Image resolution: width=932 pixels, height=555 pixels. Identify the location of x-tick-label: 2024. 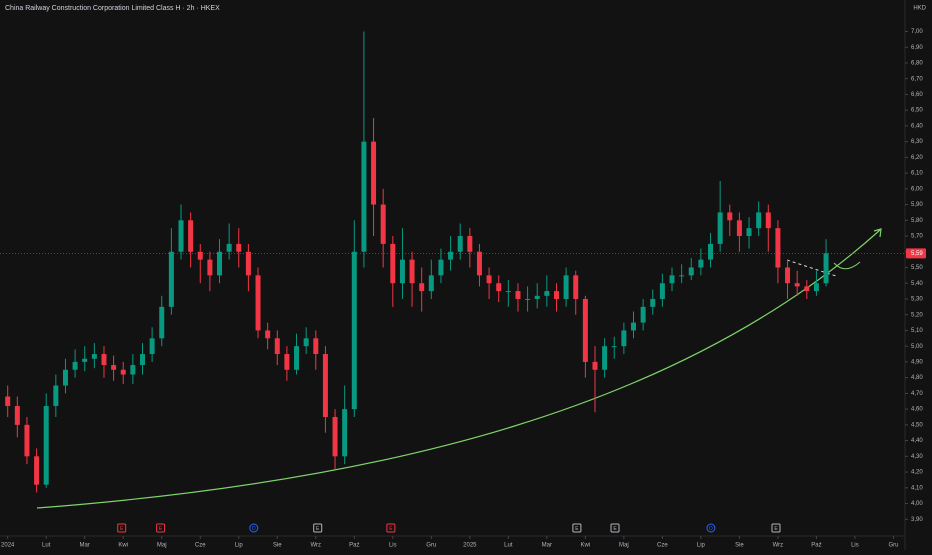
(8, 546).